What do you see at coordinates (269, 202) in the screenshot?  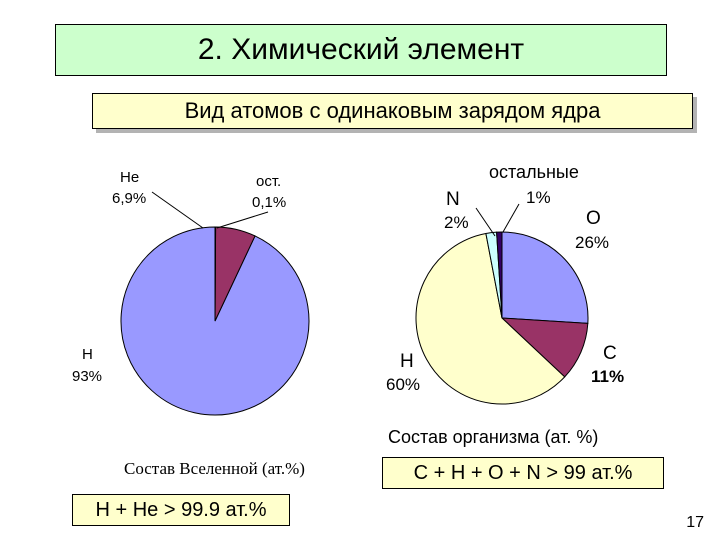 I see `slice-label-ost-value: 0,1%` at bounding box center [269, 202].